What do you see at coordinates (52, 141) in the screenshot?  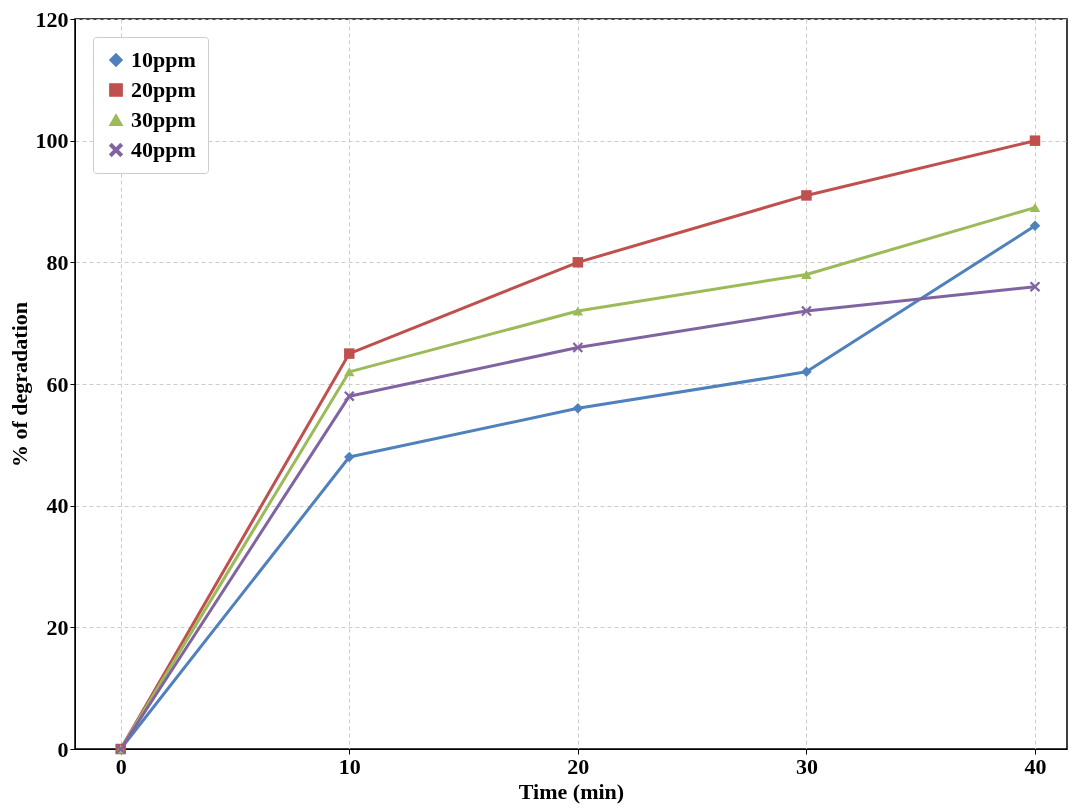 I see `y-tick-label: 100` at bounding box center [52, 141].